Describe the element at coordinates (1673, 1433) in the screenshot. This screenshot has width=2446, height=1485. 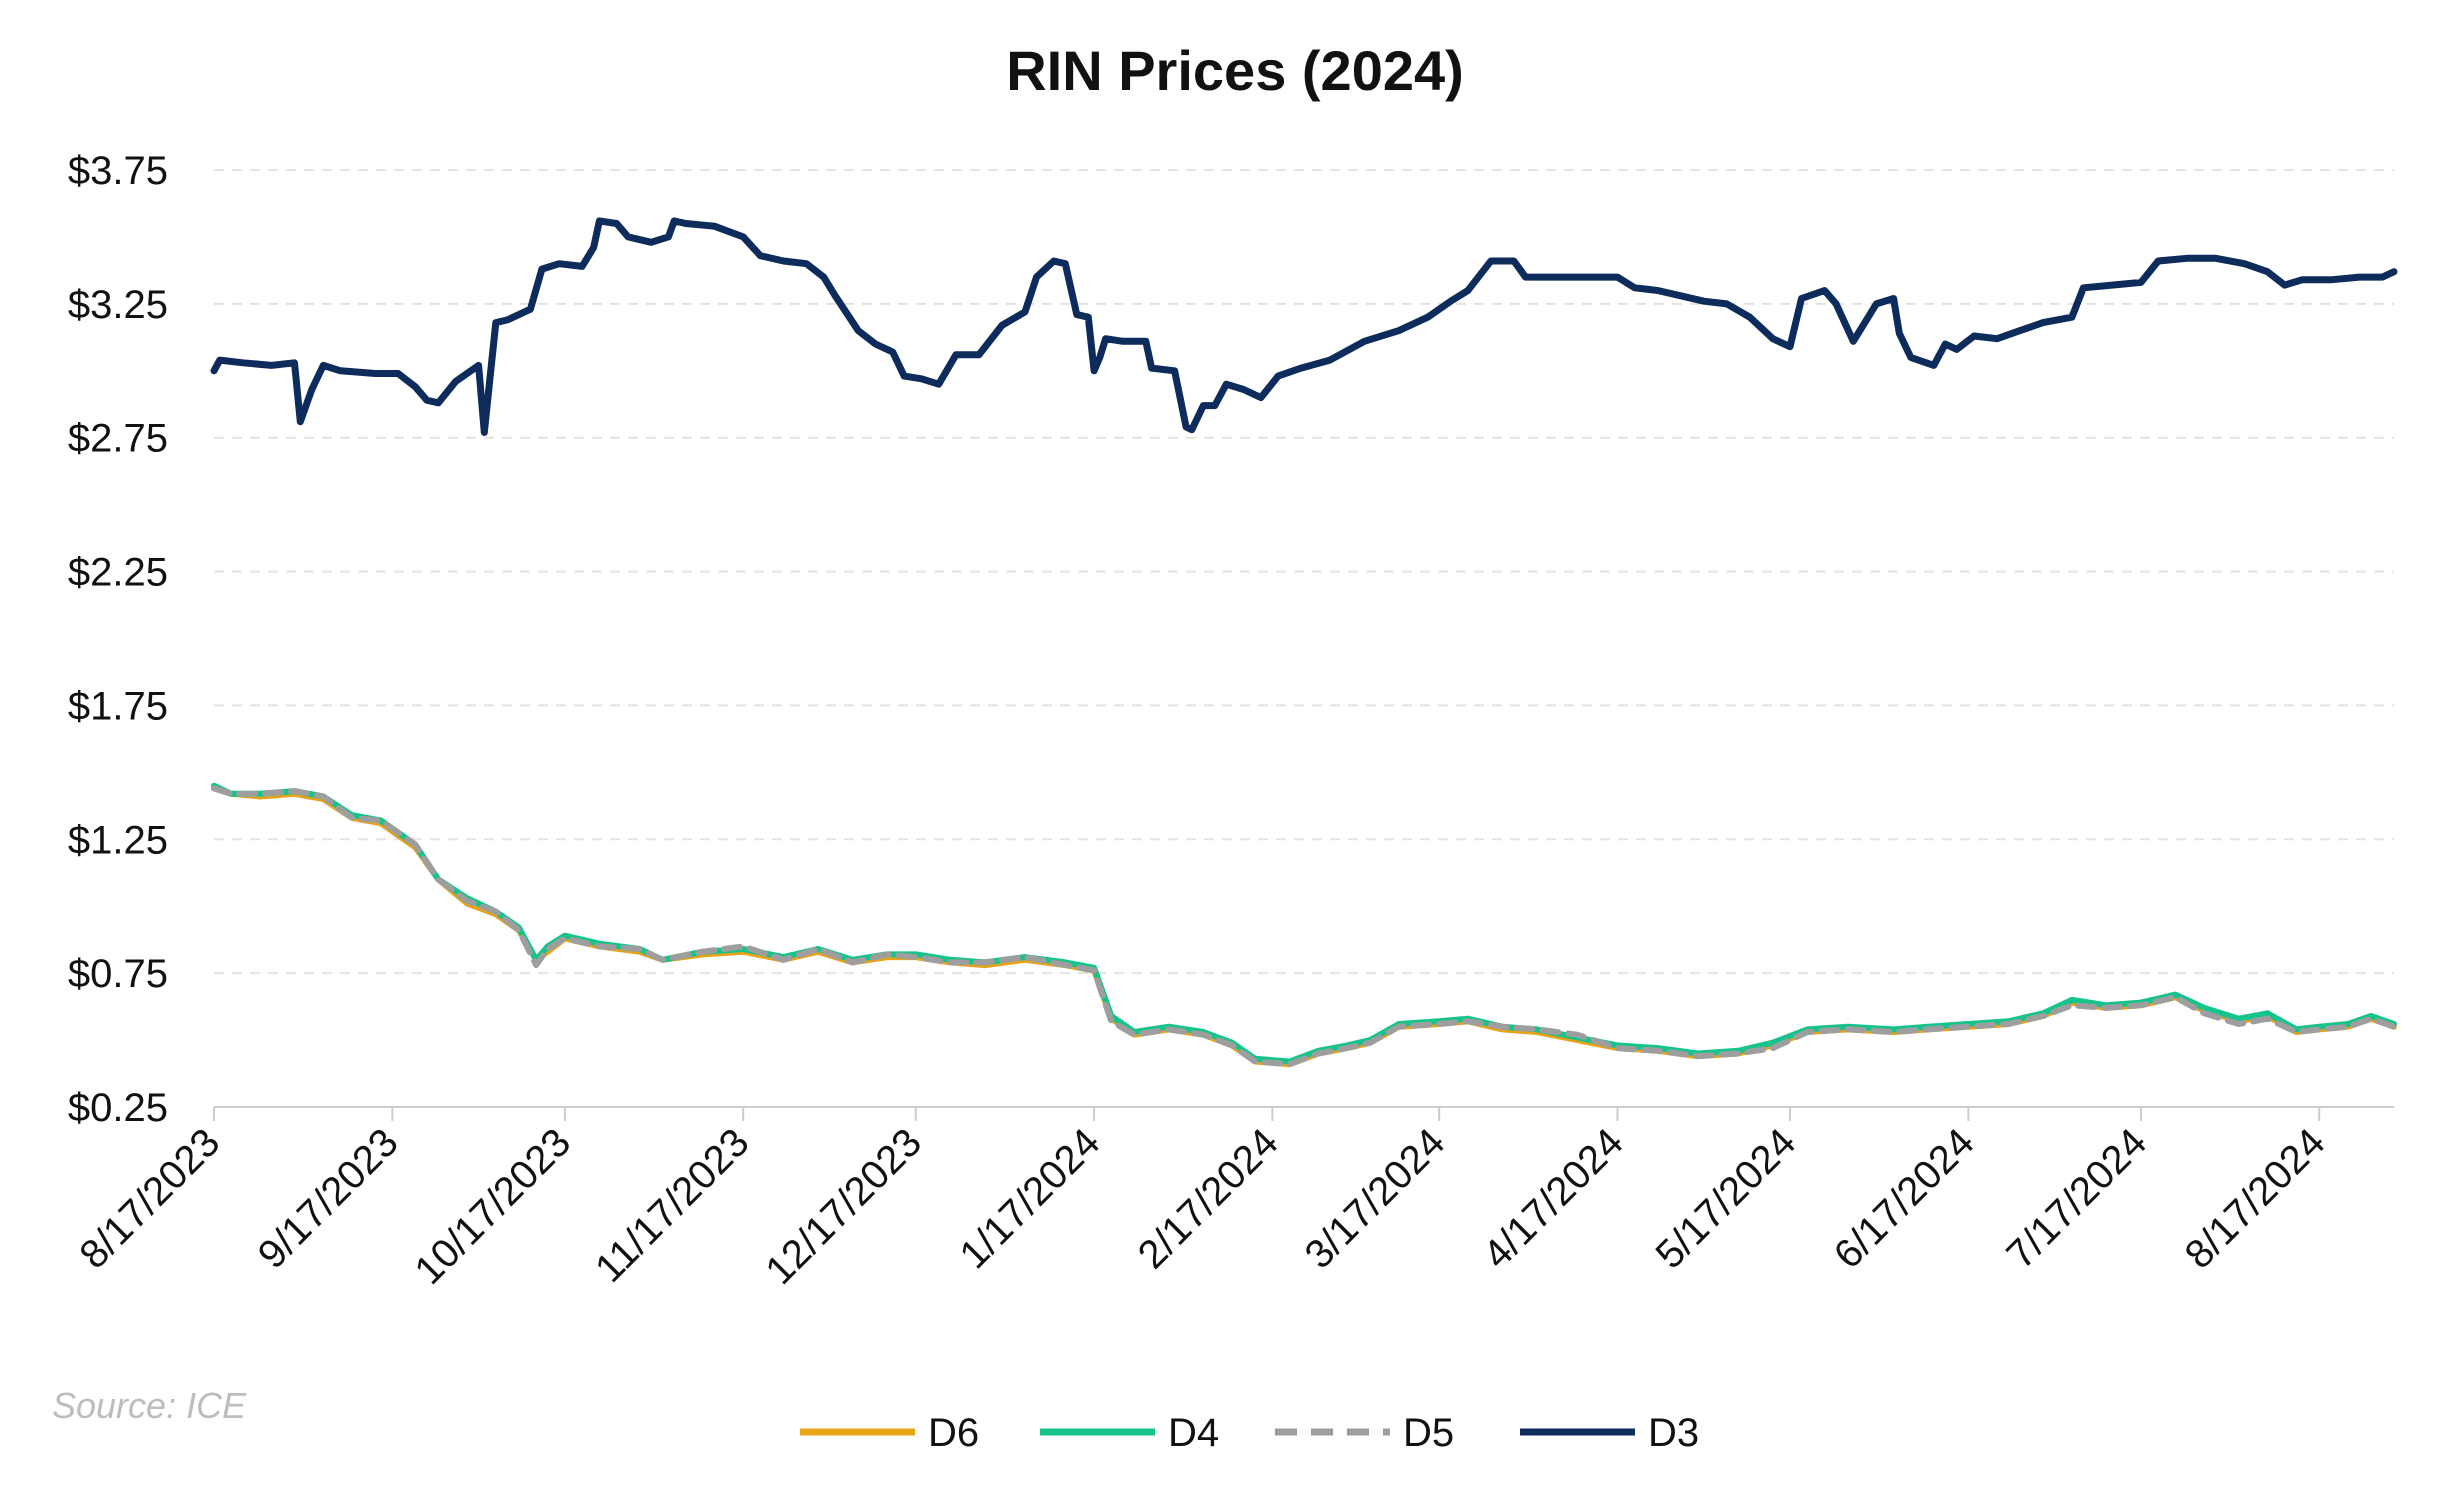
I see `legend-label-d3: D3` at that location.